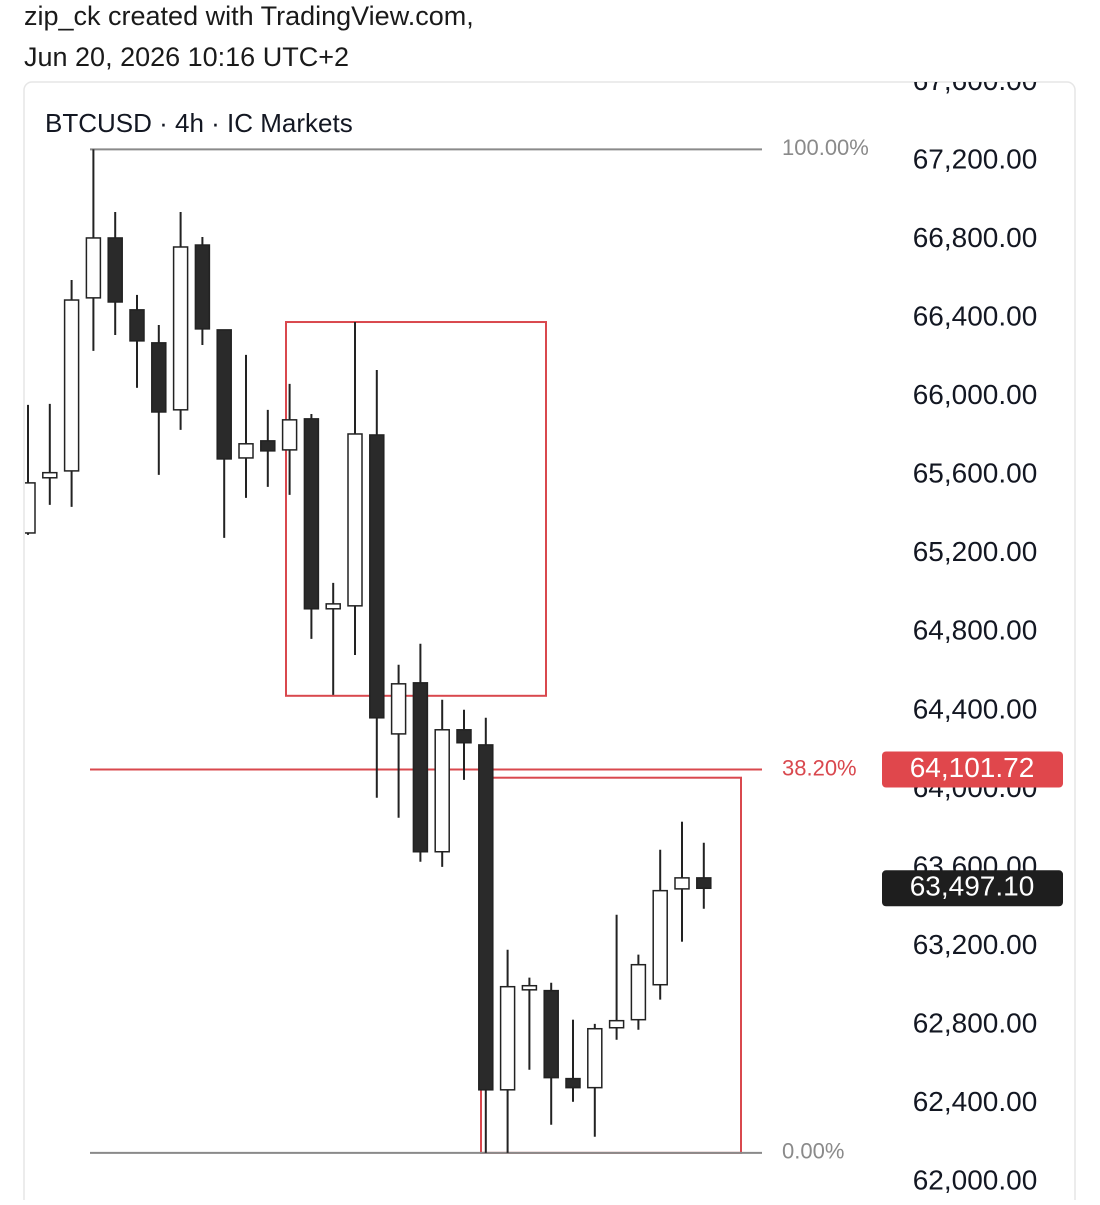  I want to click on y-tick-label: 62,800.00, so click(975, 1023).